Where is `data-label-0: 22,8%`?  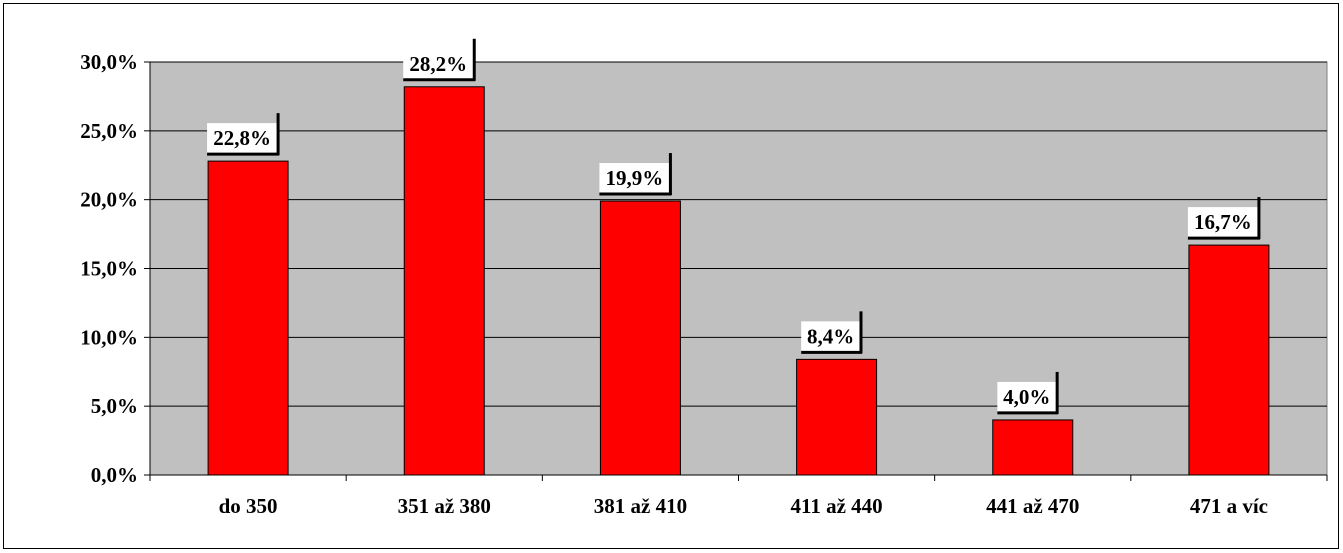
data-label-0: 22,8% is located at coordinates (242, 138).